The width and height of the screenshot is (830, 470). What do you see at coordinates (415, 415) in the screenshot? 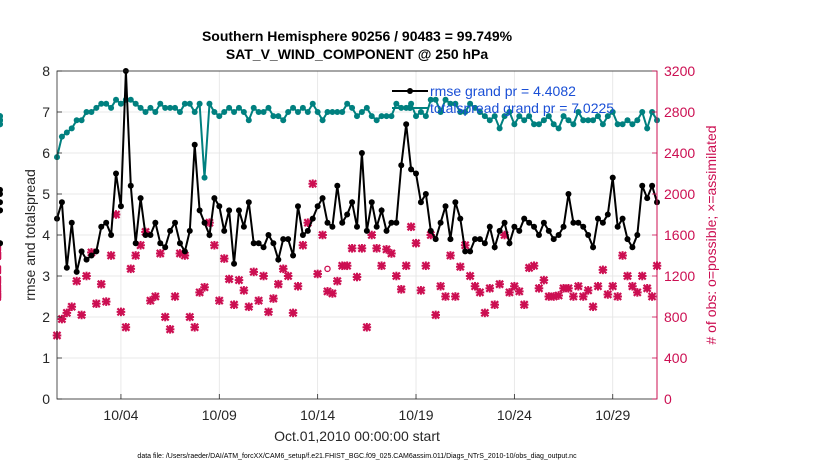
I see `x-tick-label: 10/19` at bounding box center [415, 415].